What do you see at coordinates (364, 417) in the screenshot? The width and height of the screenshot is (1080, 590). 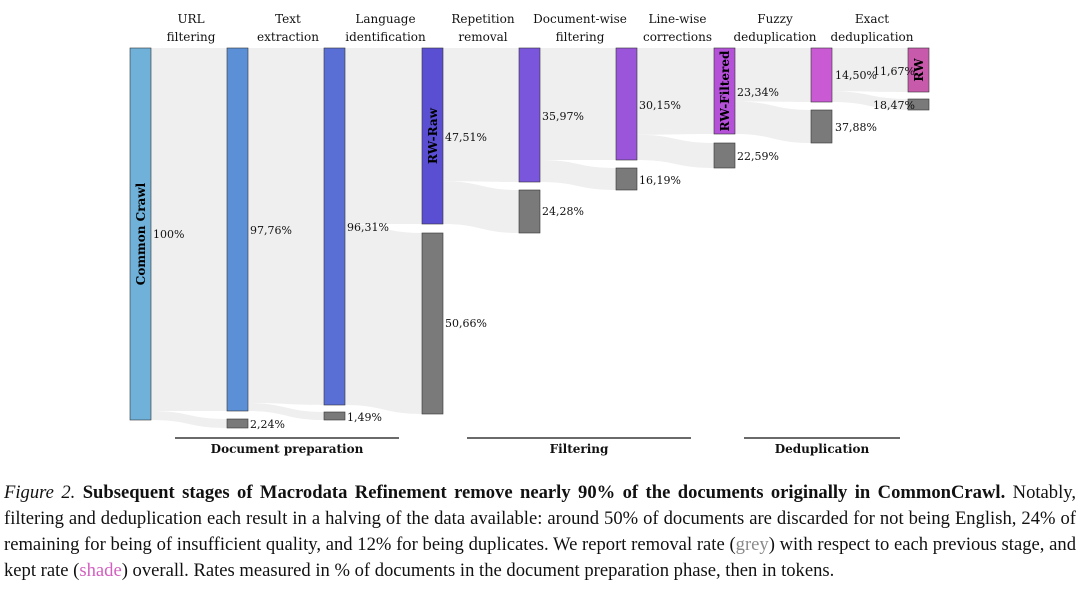 I see `pct-removed-2: 1,49%` at bounding box center [364, 417].